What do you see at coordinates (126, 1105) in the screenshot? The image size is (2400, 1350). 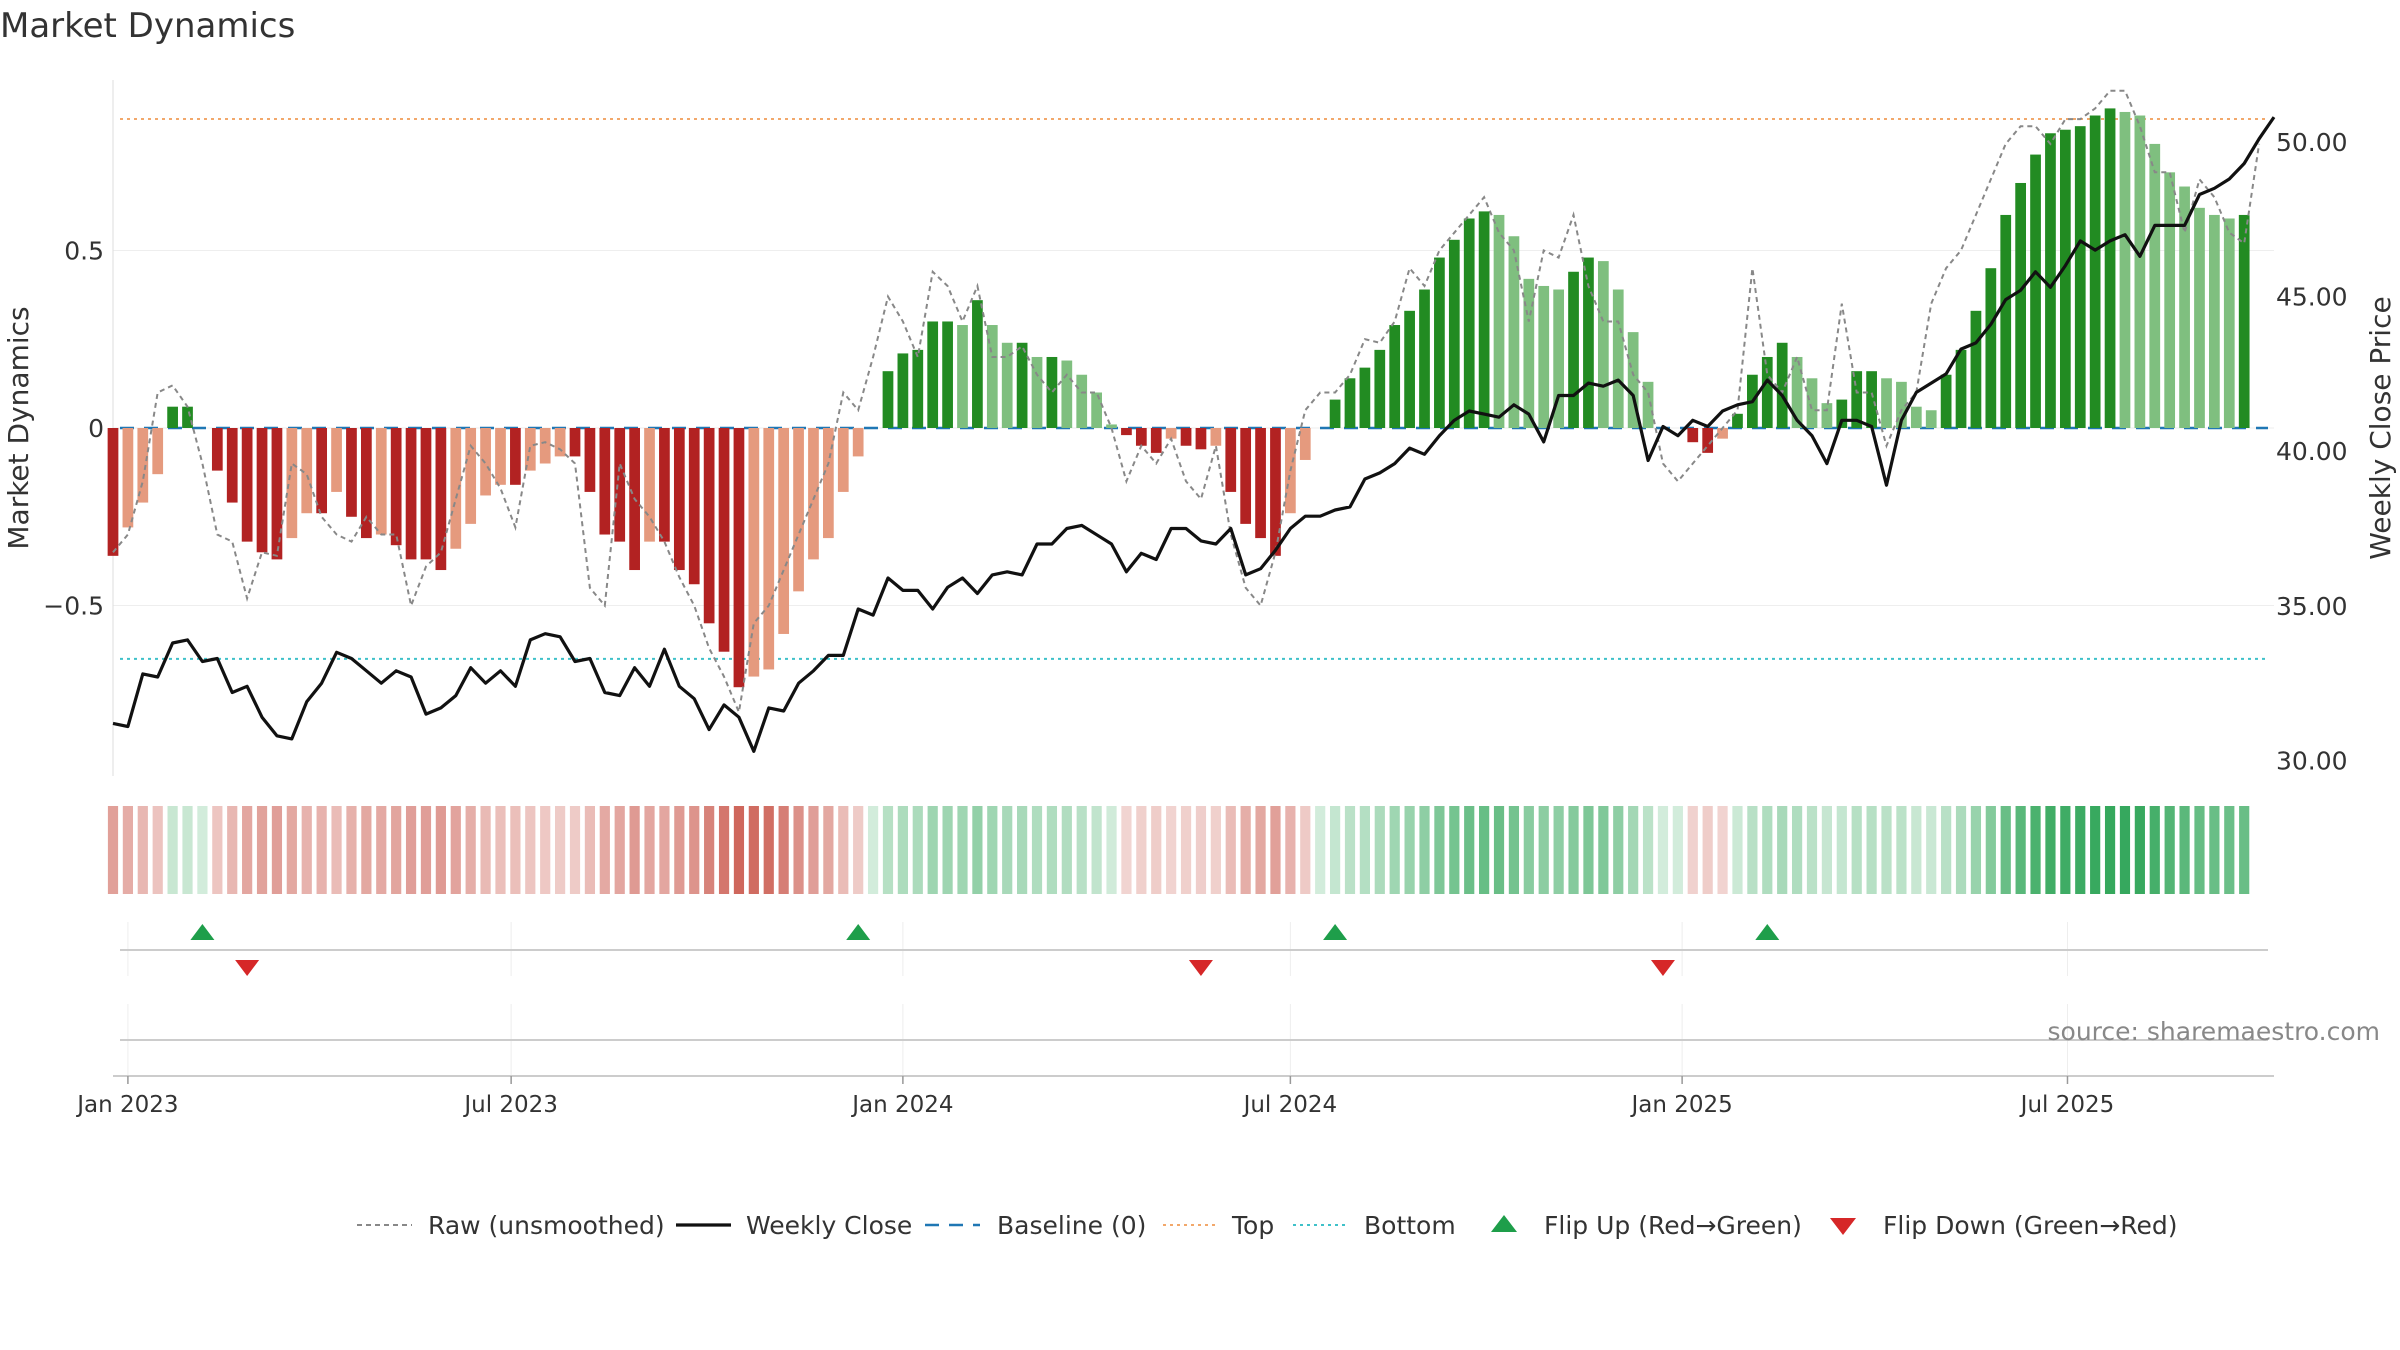 I see `date-tick-label: Jan 2023` at bounding box center [126, 1105].